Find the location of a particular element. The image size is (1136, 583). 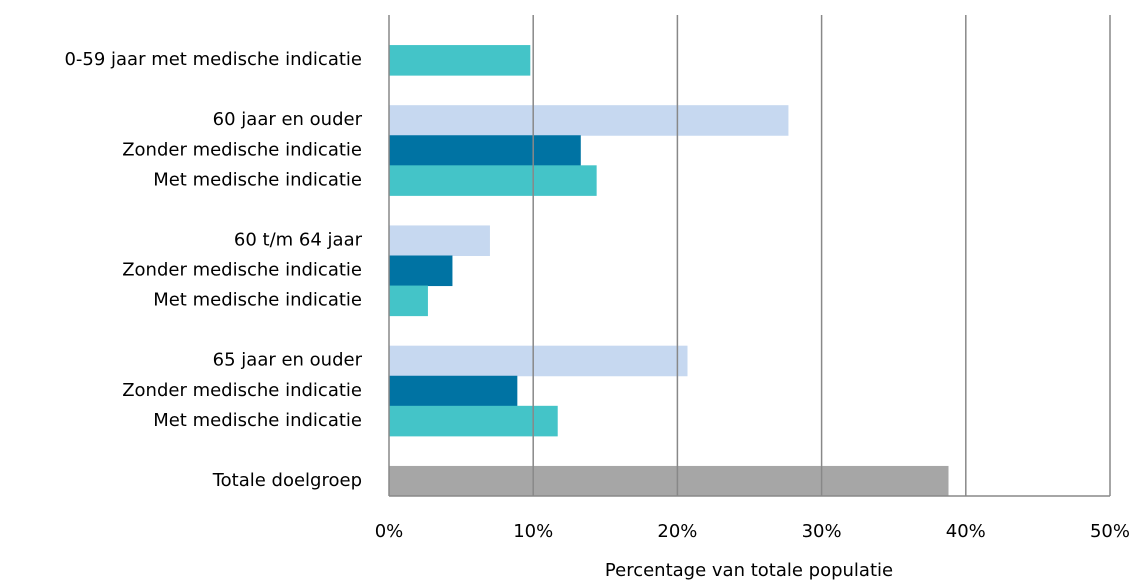

x-axis-title: Percentage van totale populatie is located at coordinates (749, 570).